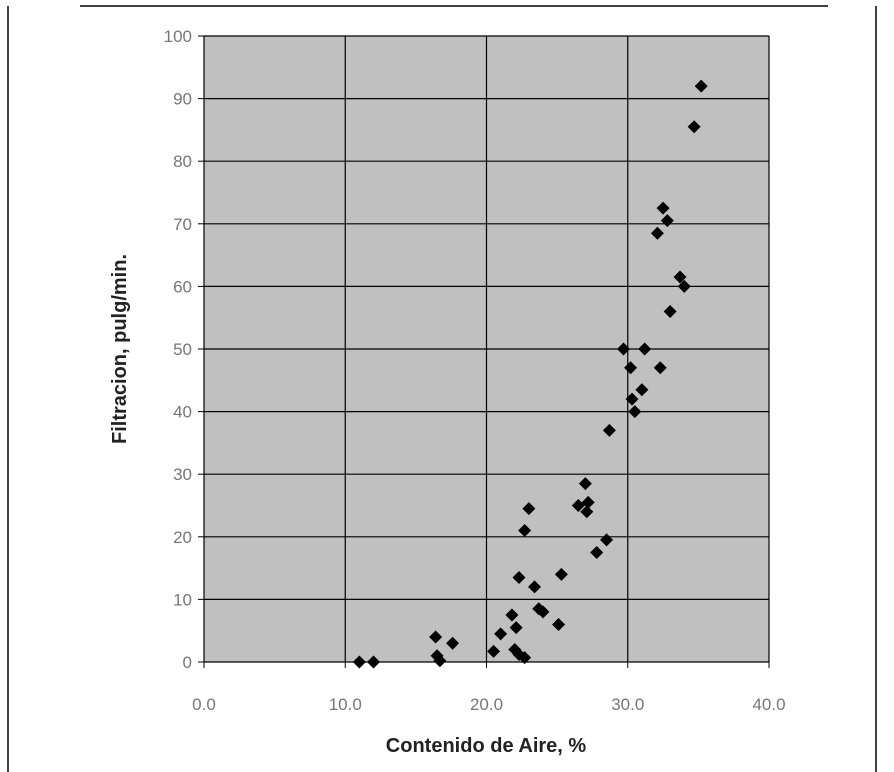 This screenshot has width=894, height=772. I want to click on y-tick-label: 100, so click(178, 36).